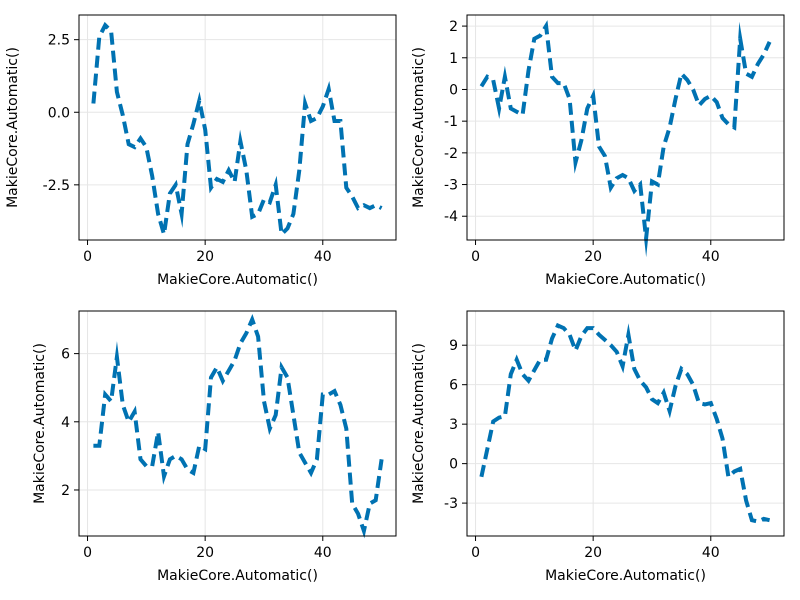  Describe the element at coordinates (453, 59) in the screenshot. I see `y-tick-label: 1` at that location.